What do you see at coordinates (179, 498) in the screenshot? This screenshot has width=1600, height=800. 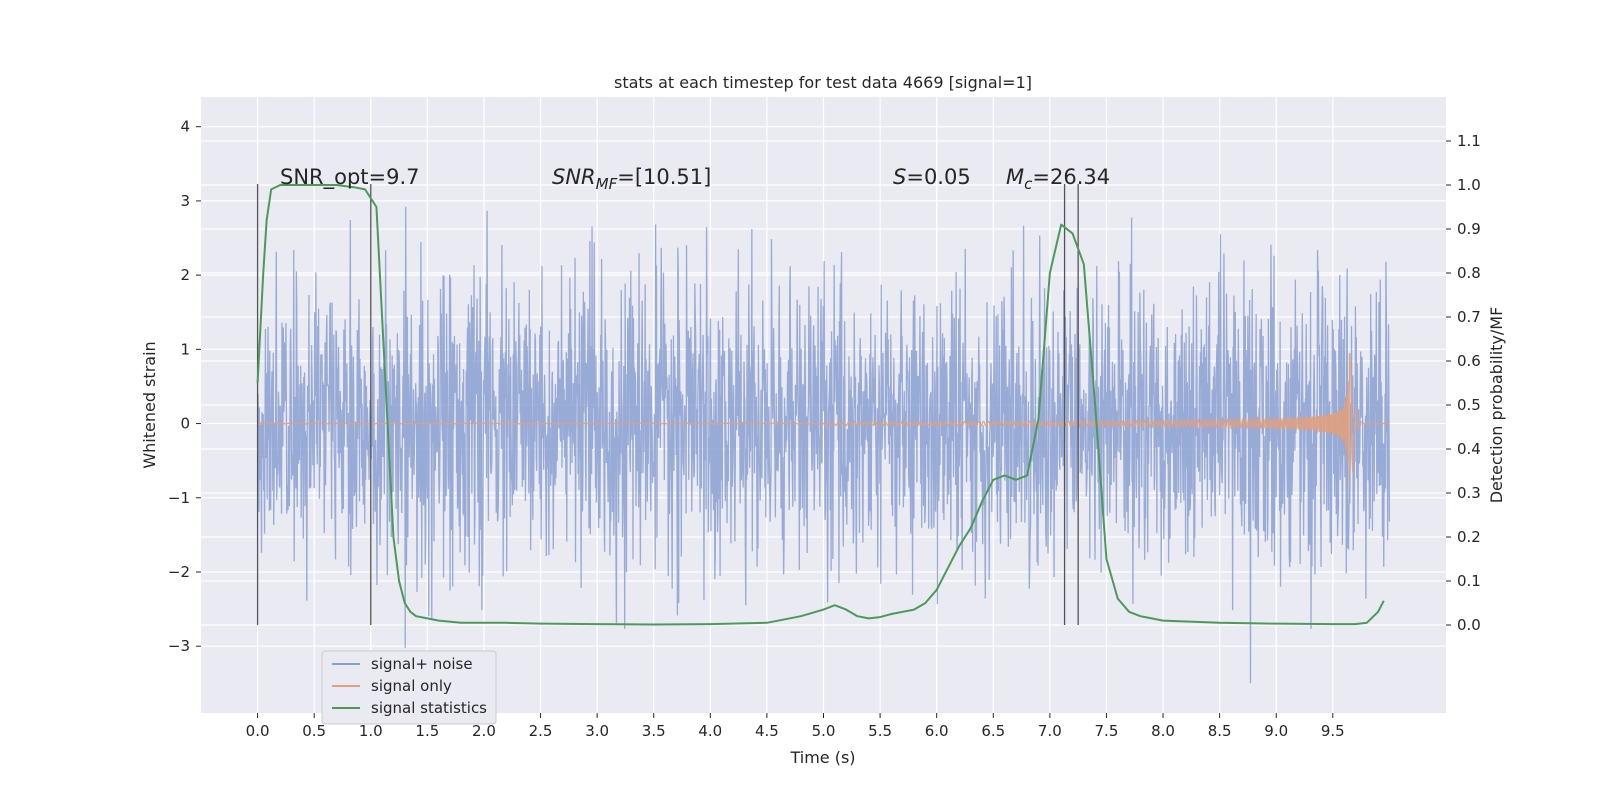 I see `y-tick-label: −1` at bounding box center [179, 498].